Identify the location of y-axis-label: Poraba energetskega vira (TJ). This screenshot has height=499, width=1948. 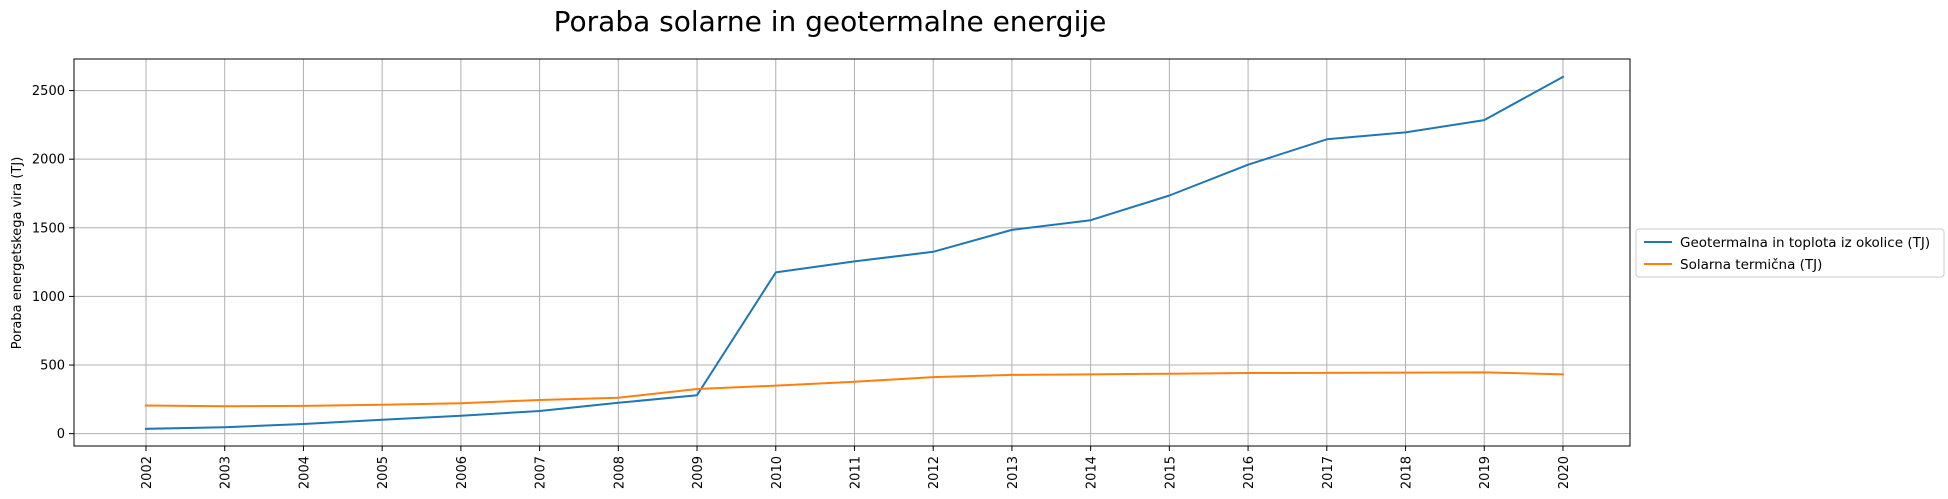
(17, 253).